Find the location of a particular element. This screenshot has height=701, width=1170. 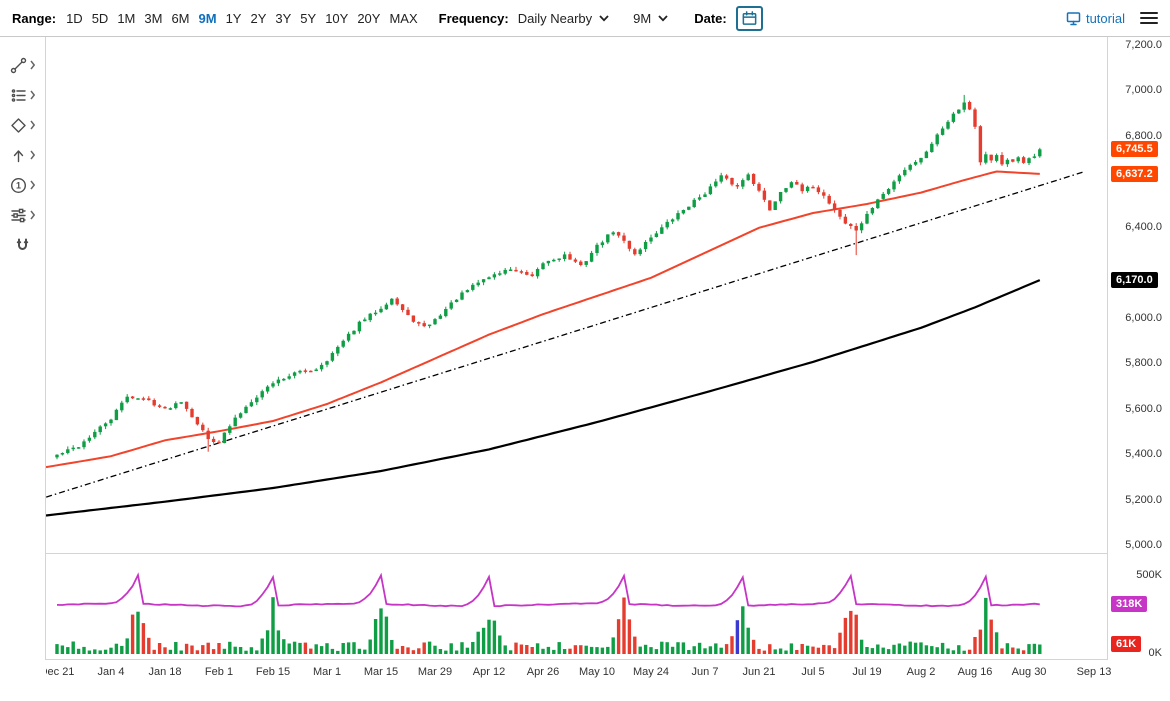

svg-text: 1 is located at coordinates (17, 185).